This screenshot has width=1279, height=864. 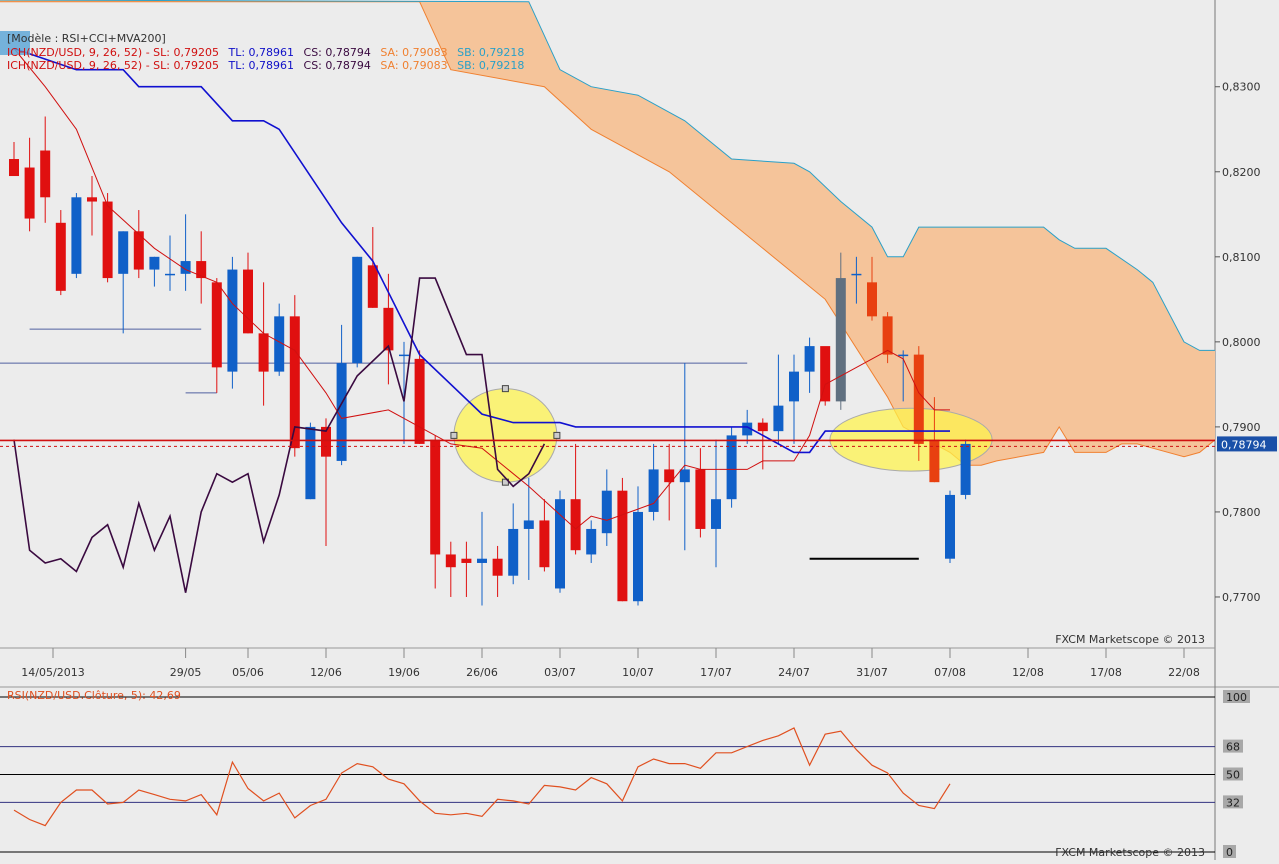 I want to click on main-watermark: FXCM Marketscope © 2013, so click(x=1130, y=639).